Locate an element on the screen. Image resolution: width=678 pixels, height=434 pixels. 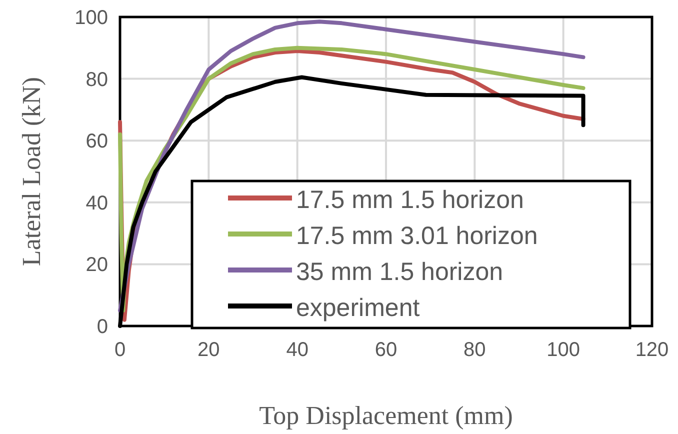
legend-label: 17.5 mm 3.01 horizon is located at coordinates (417, 236).